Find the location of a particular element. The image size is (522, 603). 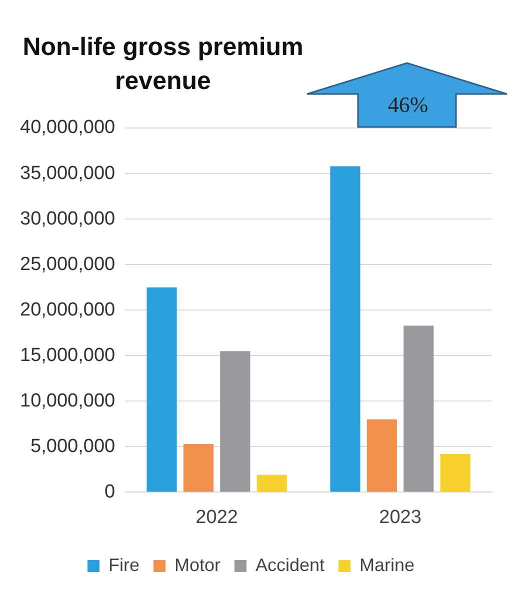

legend-label: Fire is located at coordinates (124, 564).